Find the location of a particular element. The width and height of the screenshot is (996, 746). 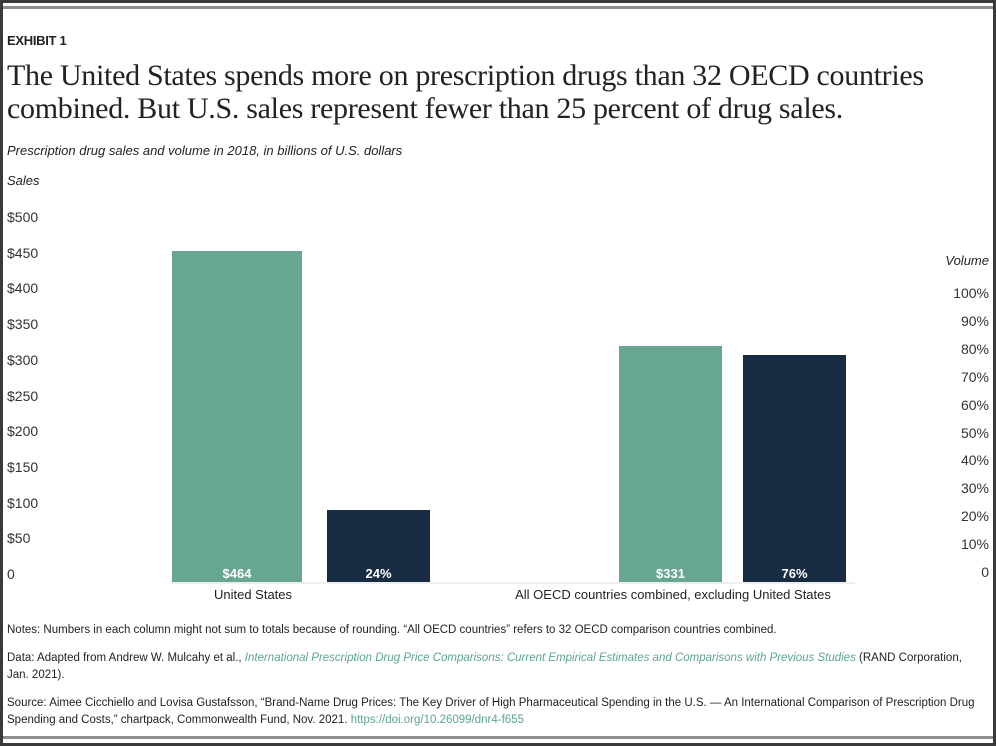

left-tick-label: $450 is located at coordinates (23, 252).